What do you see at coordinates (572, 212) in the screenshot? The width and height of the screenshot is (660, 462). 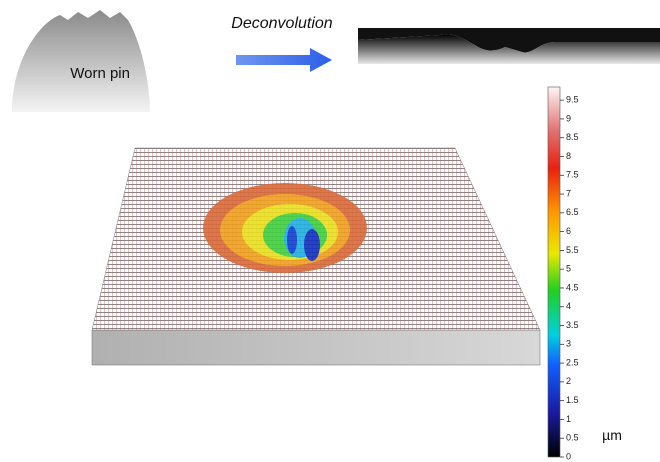 I see `tick-label: 6.5` at bounding box center [572, 212].